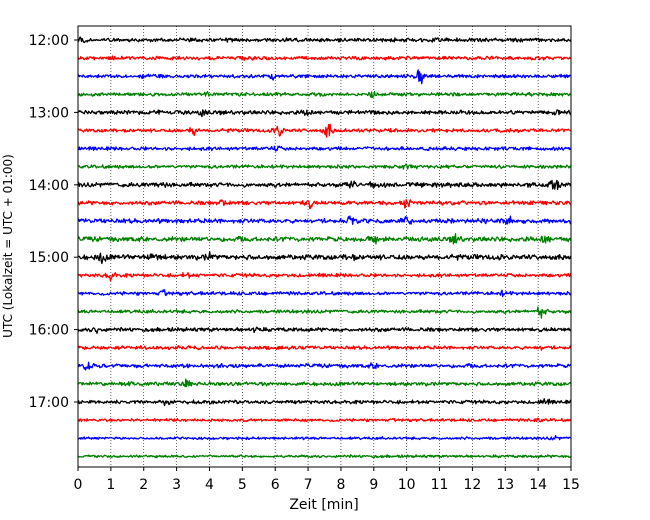  What do you see at coordinates (8, 246) in the screenshot?
I see `y-axis-label: UTC (Lokalzeit = UTC + 01:00)` at bounding box center [8, 246].